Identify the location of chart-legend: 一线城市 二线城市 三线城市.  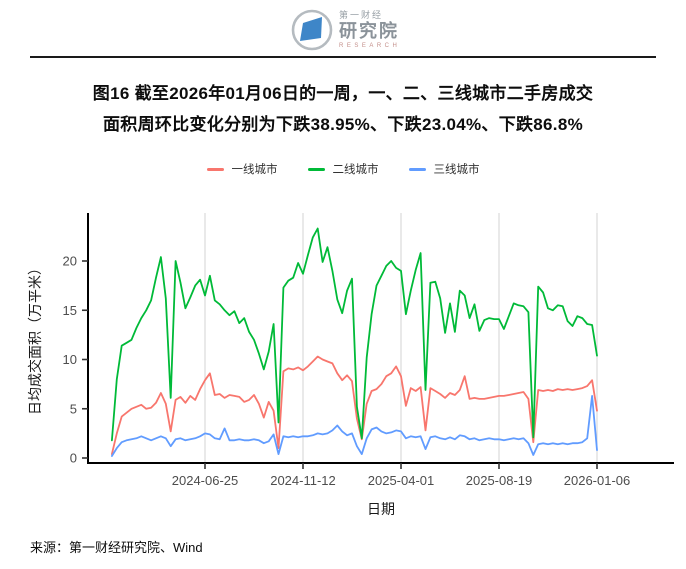
(343, 169).